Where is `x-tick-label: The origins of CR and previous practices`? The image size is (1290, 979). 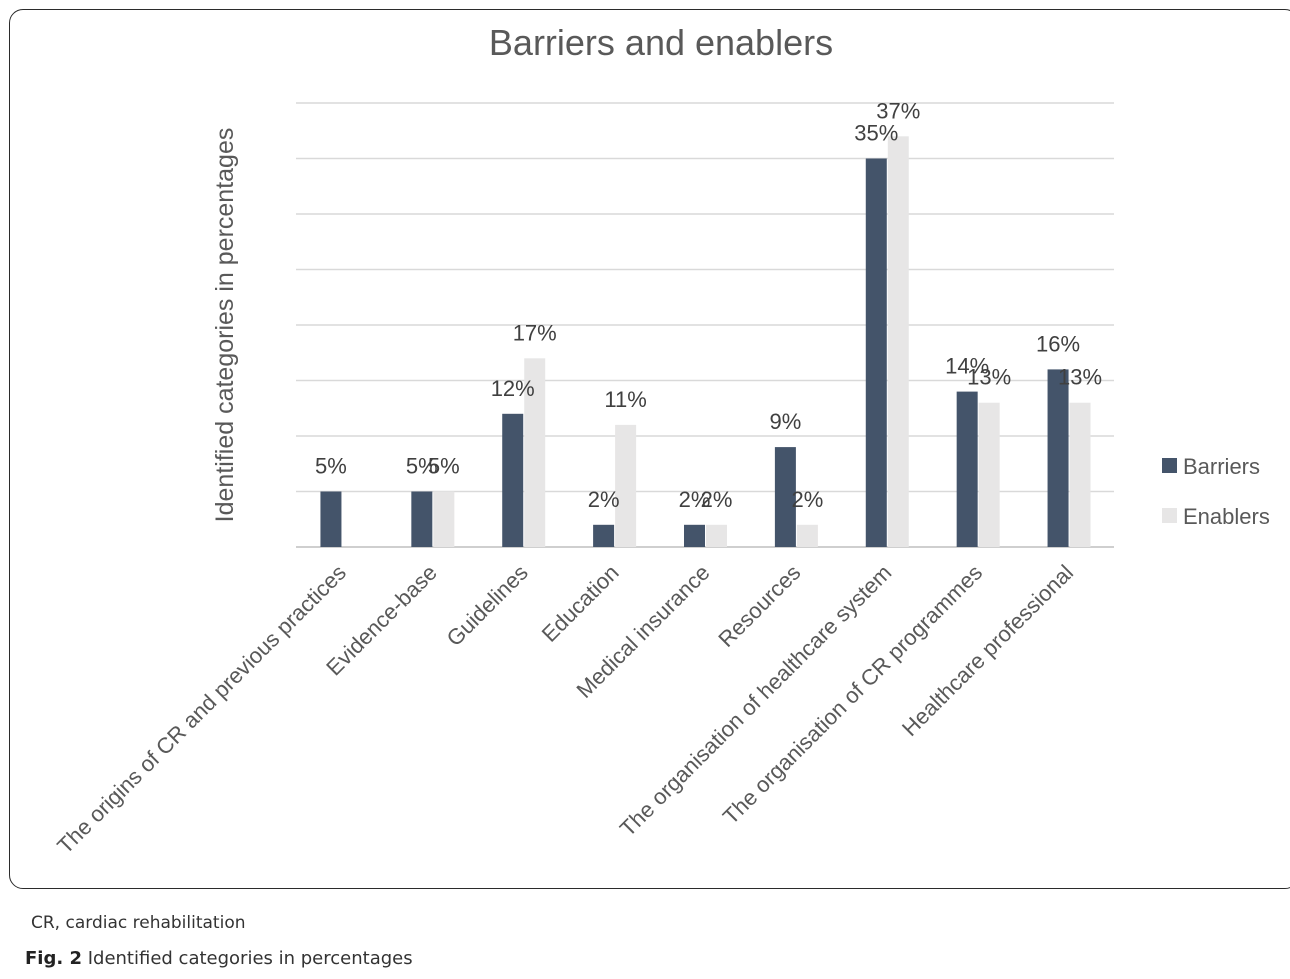
x-tick-label: The origins of CR and previous practices is located at coordinates (201, 709).